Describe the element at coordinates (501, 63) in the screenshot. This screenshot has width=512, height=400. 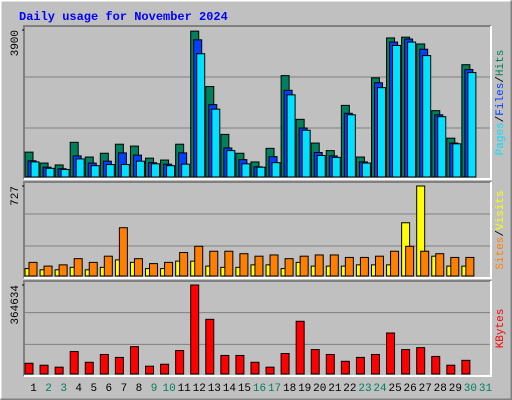
I see `legend-entry: Hits` at that location.